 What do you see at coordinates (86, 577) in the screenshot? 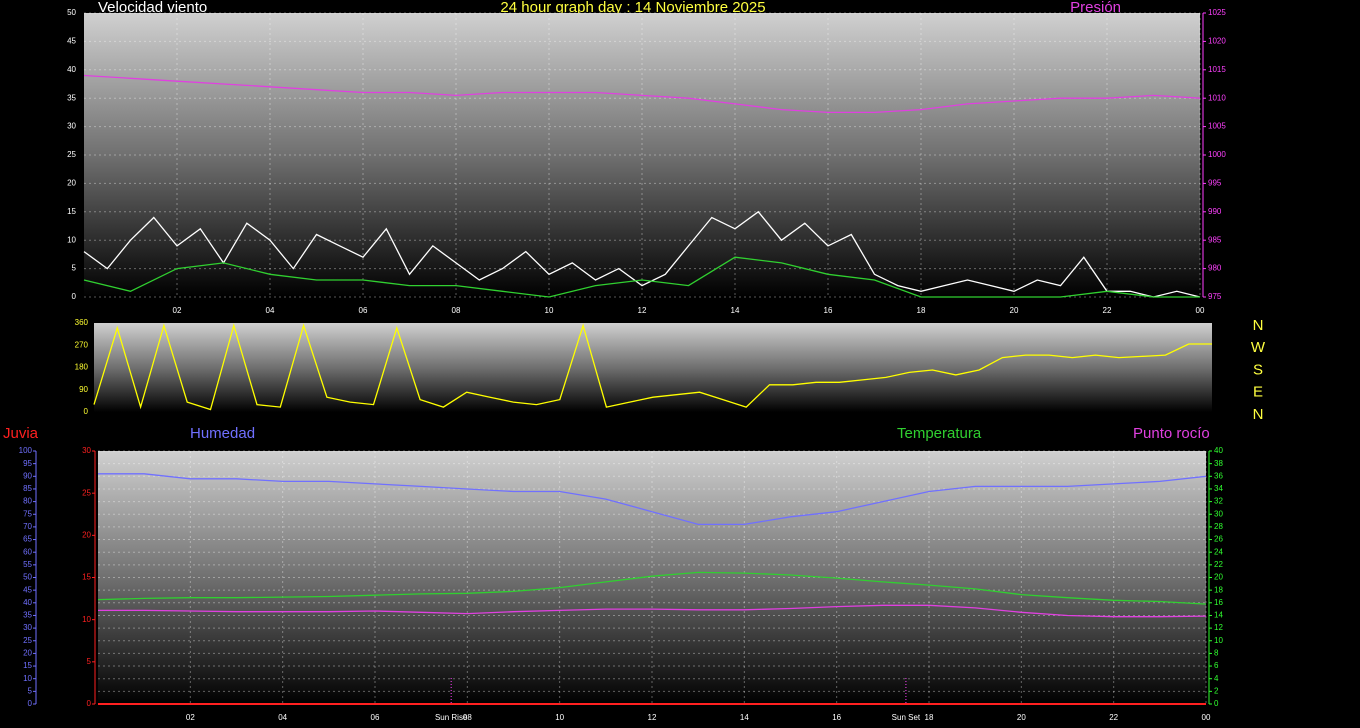
I see `y3-tick-label: 15` at bounding box center [86, 577].